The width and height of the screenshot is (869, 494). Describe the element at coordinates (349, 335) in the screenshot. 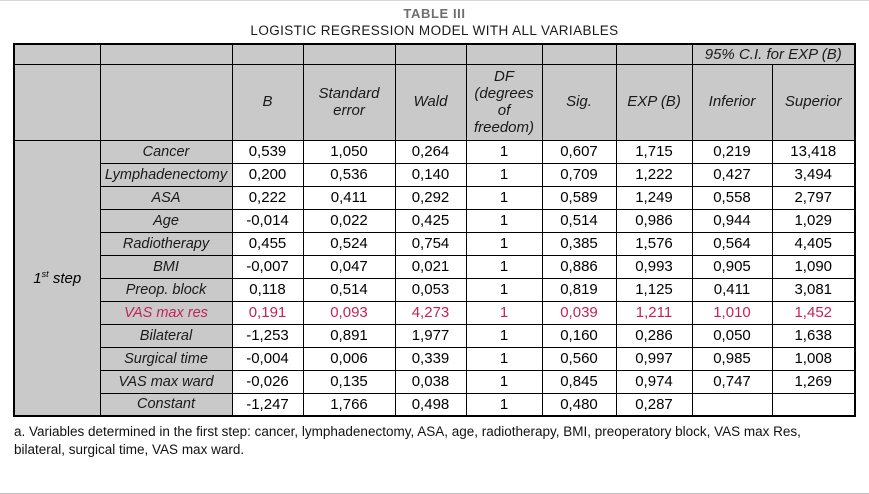

I see `value-cell: 0,891` at that location.